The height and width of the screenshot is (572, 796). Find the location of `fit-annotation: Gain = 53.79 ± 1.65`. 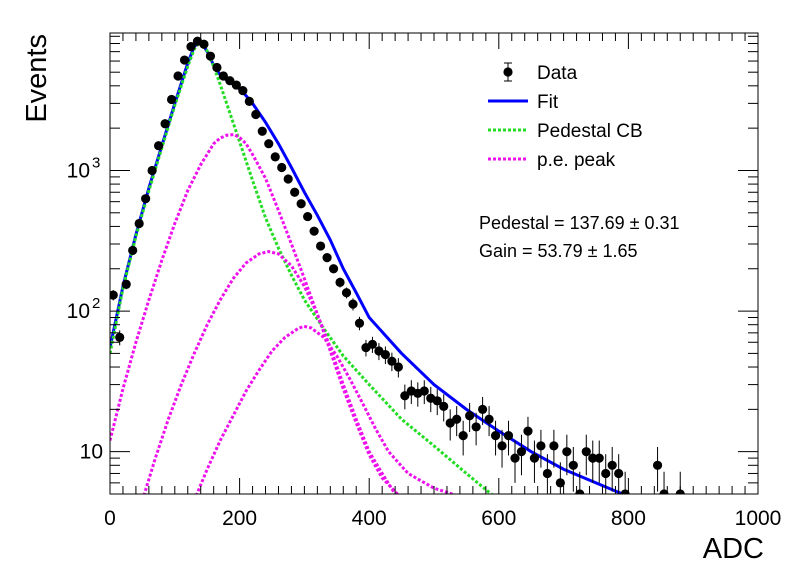

fit-annotation: Gain = 53.79 ± 1.65 is located at coordinates (558, 251).